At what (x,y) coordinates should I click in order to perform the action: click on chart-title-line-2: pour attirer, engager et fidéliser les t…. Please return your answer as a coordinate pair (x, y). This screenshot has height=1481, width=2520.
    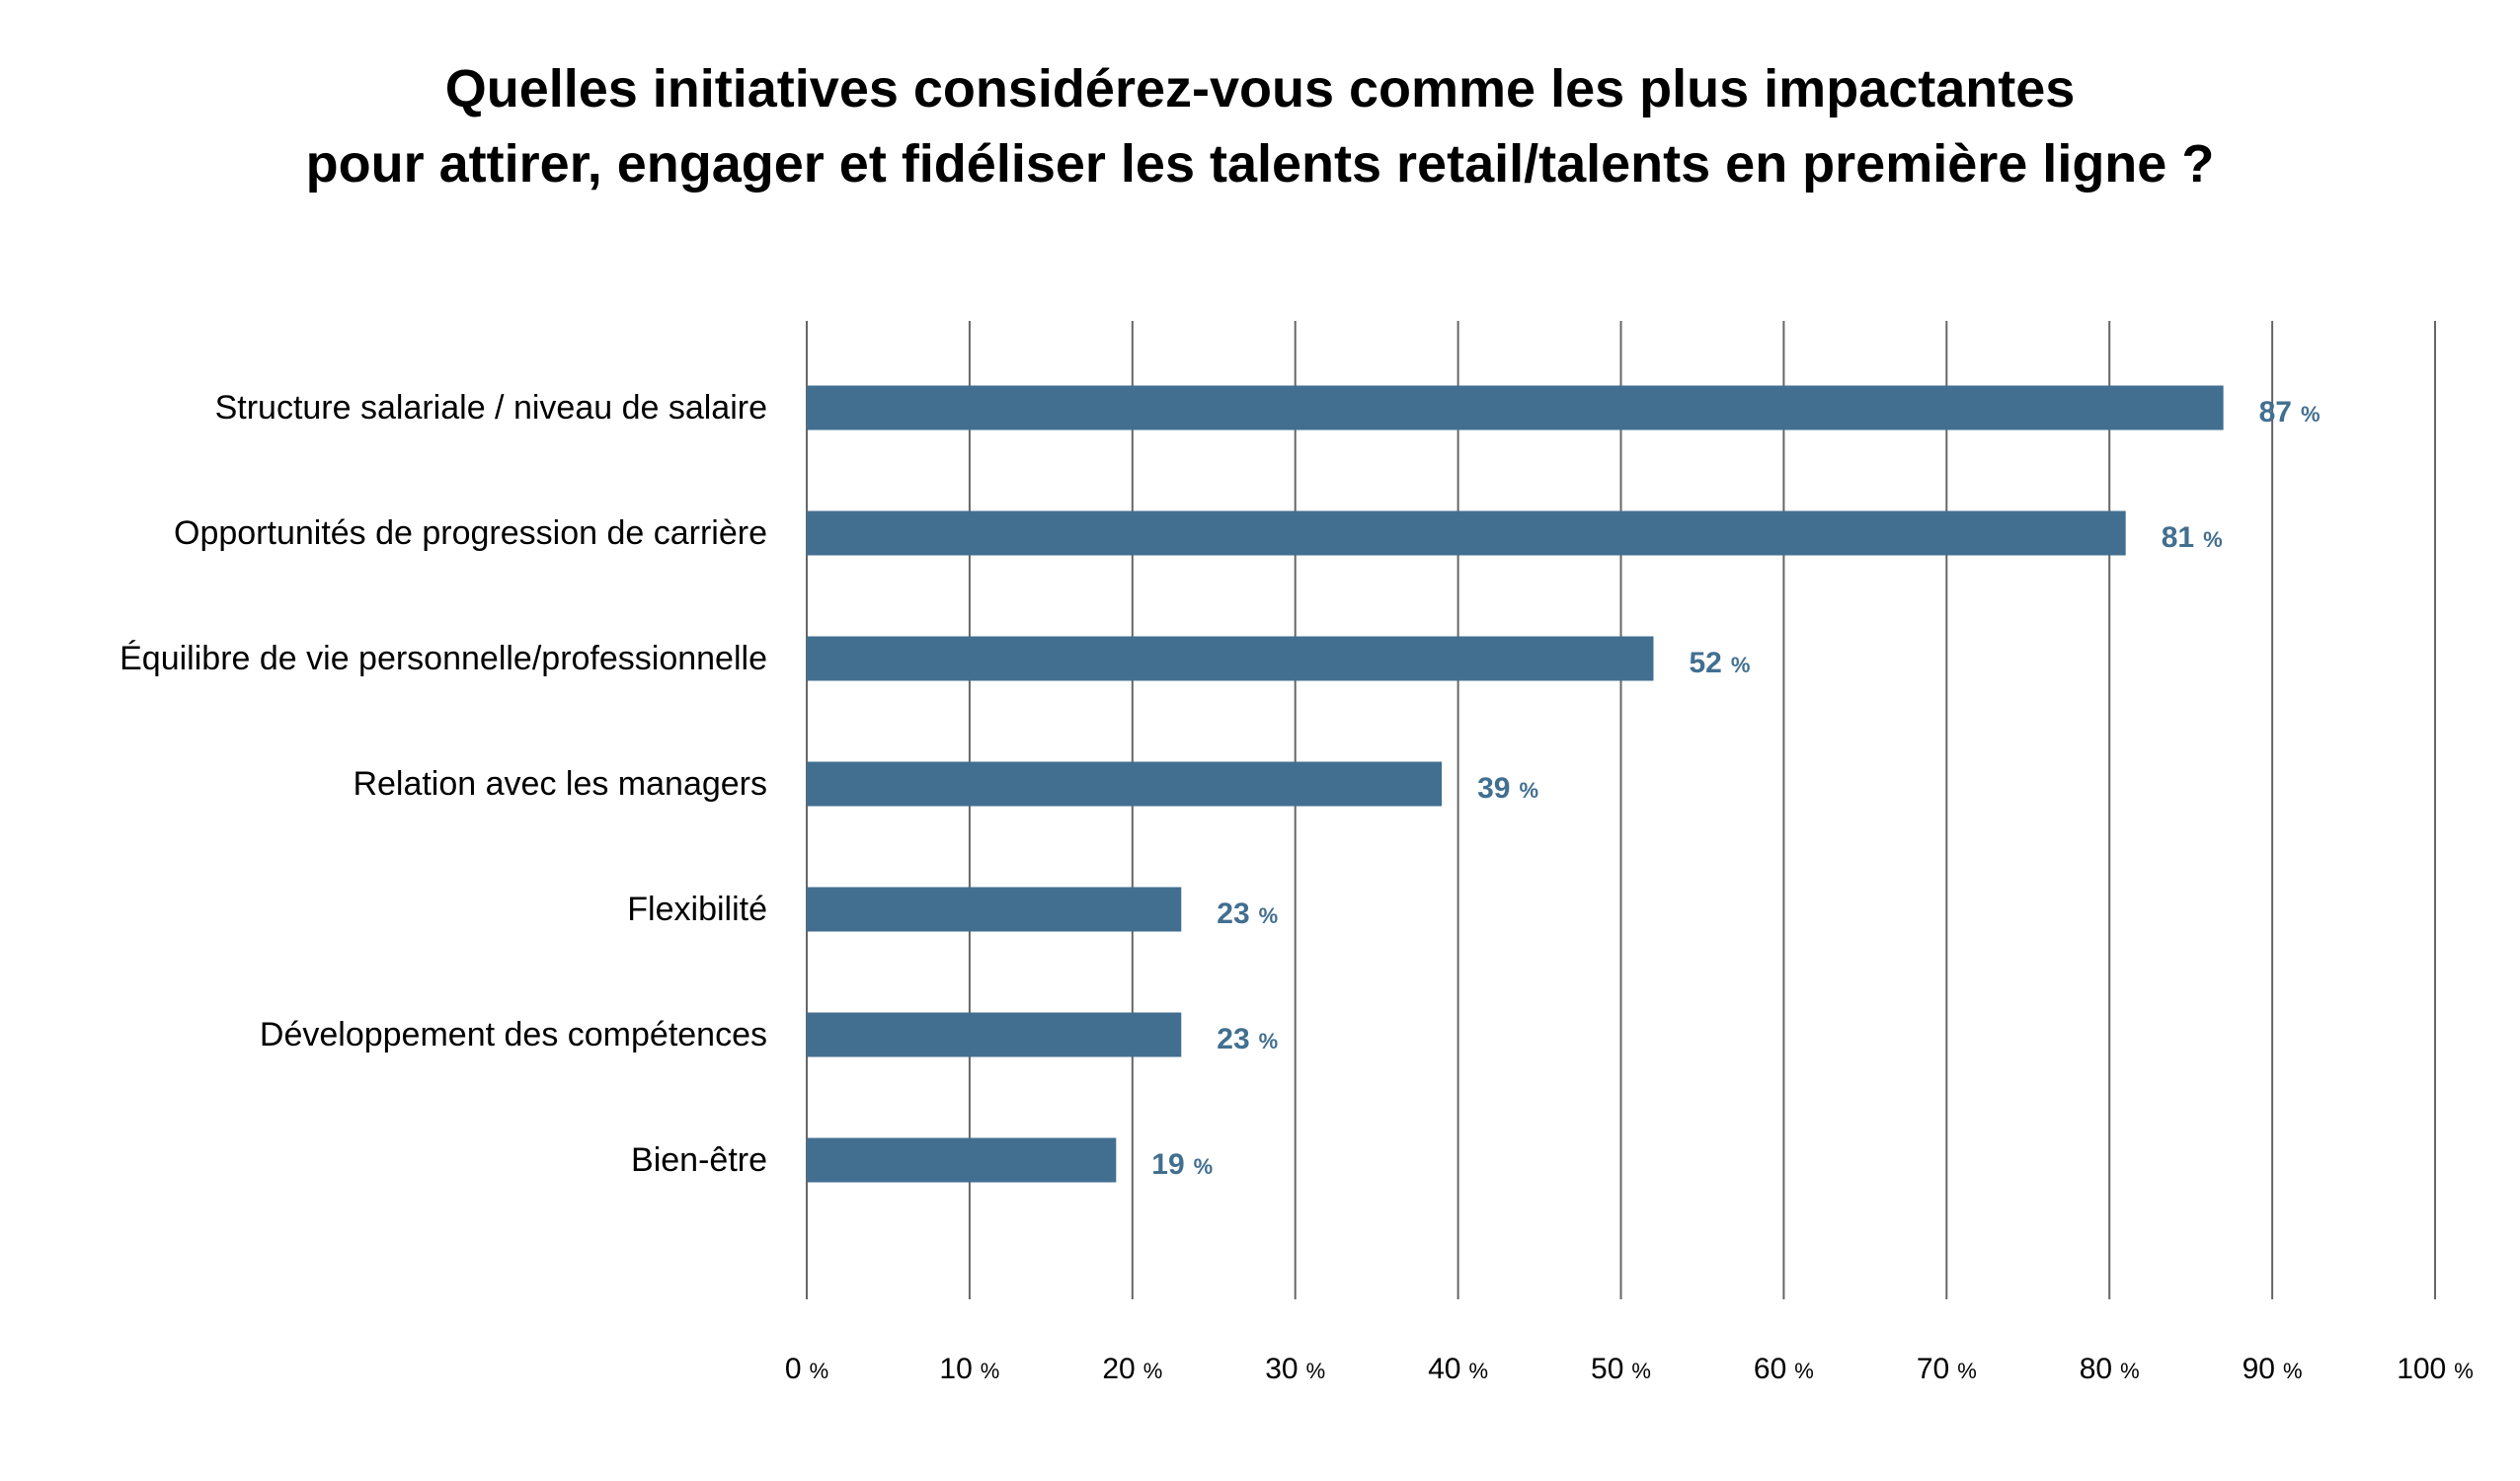
    Looking at the image, I should click on (1260, 164).